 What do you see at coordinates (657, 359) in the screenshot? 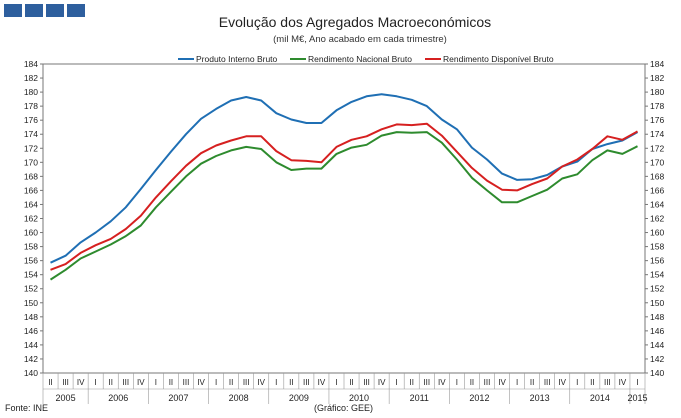
I see `y-tick-label-right: 142` at bounding box center [657, 359].